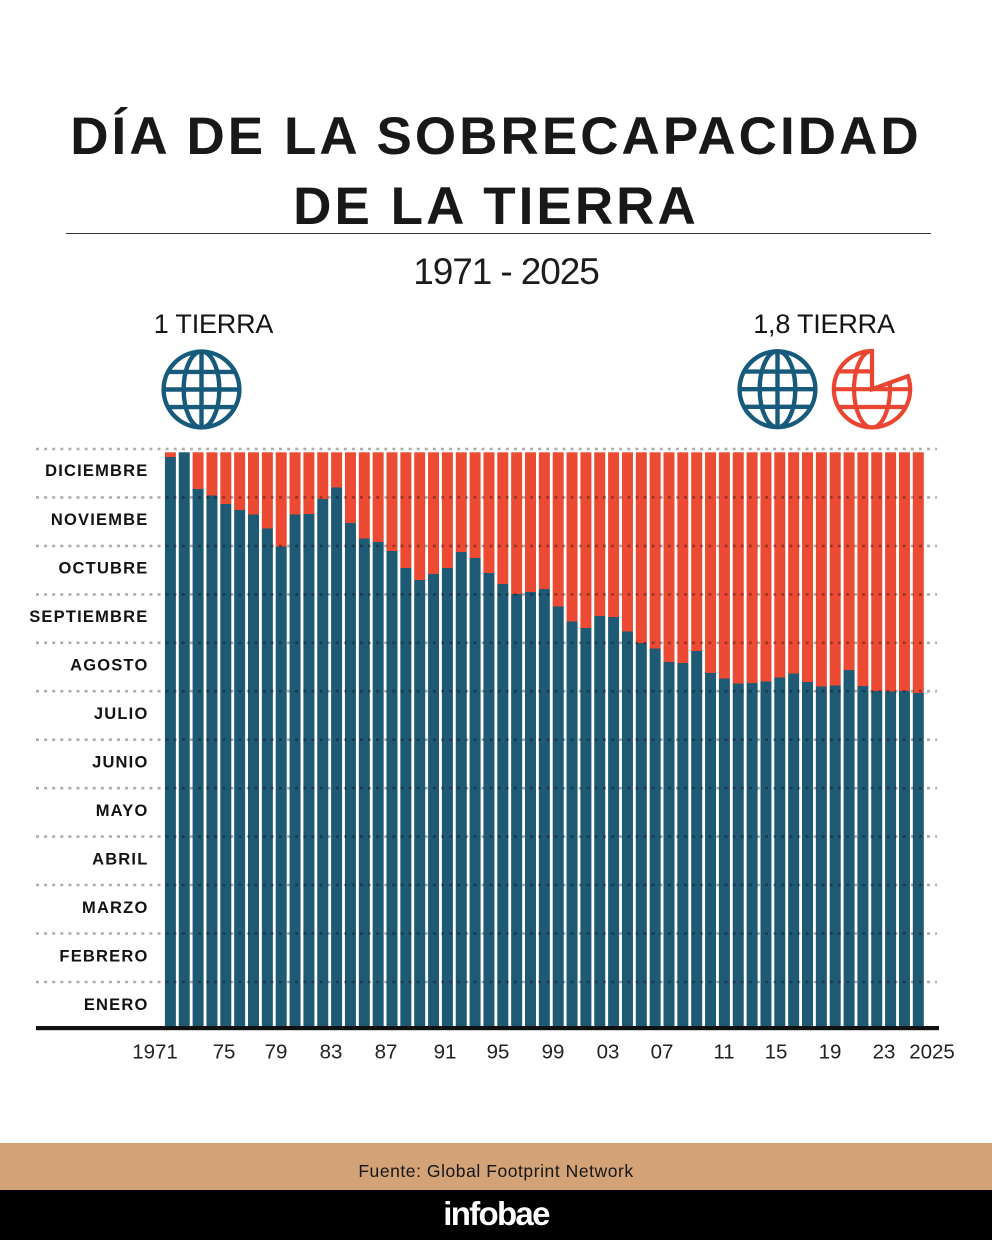 The image size is (992, 1240). What do you see at coordinates (116, 1005) in the screenshot?
I see `svg-text: ENERO` at bounding box center [116, 1005].